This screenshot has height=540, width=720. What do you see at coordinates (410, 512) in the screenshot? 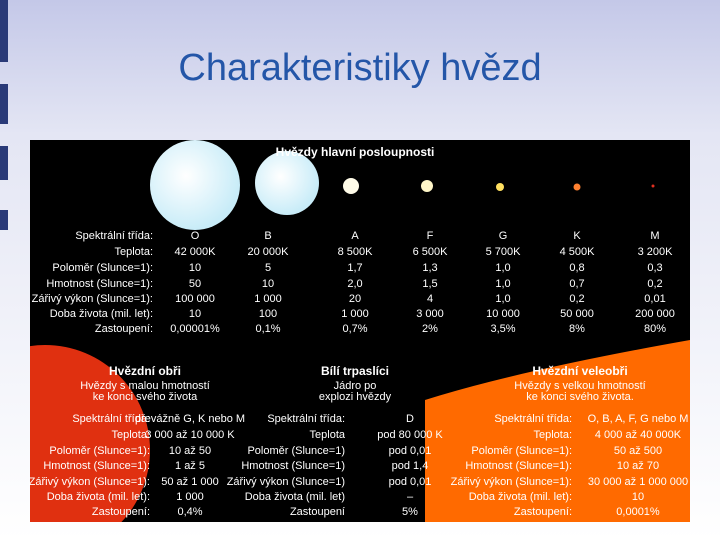
I see `cell: 5%` at bounding box center [410, 512].